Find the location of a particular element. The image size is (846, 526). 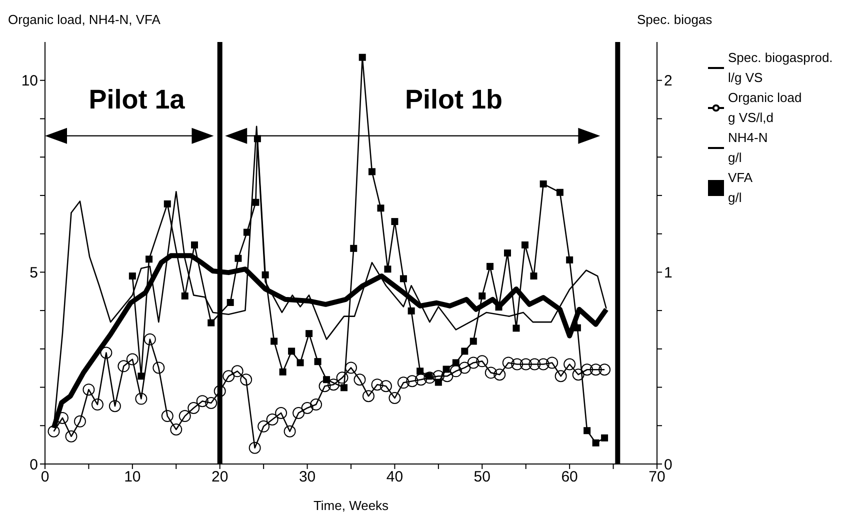

x-tick-label: 20 is located at coordinates (220, 477).